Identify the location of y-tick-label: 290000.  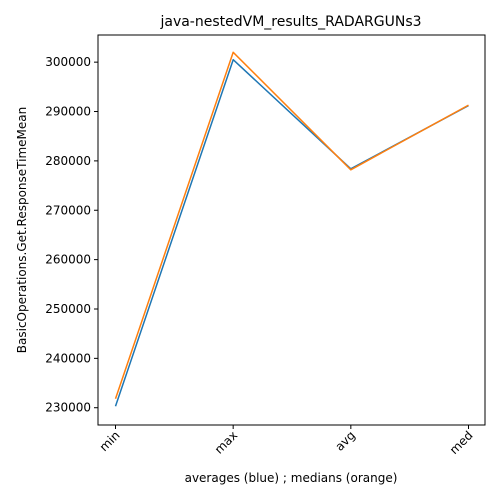
(68, 112).